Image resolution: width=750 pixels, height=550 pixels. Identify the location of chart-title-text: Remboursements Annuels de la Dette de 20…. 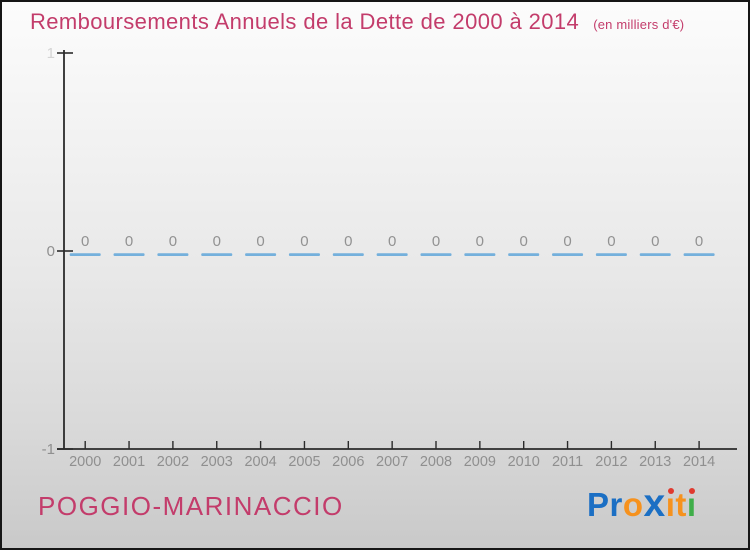
(305, 21).